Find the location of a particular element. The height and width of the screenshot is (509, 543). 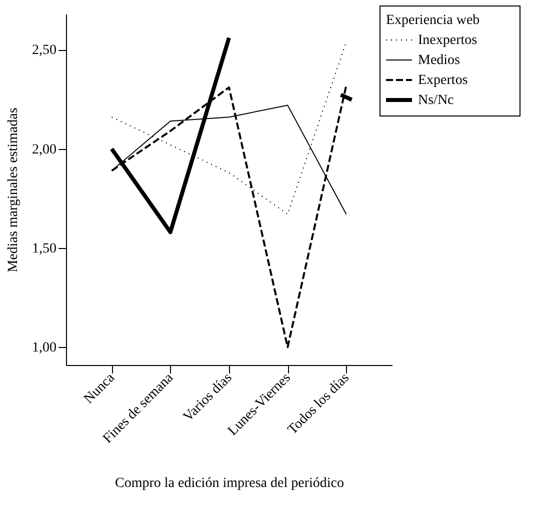

y-tick-label: 2,50 is located at coordinates (44, 50).